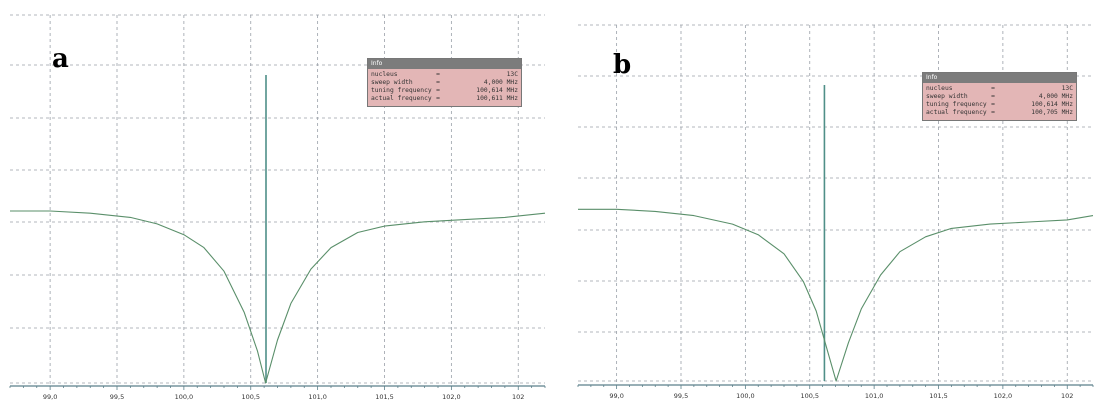 This screenshot has height=403, width=1096. What do you see at coordinates (444, 98) in the screenshot?
I see `info-row: actual frequency = 100,611 MHz` at bounding box center [444, 98].